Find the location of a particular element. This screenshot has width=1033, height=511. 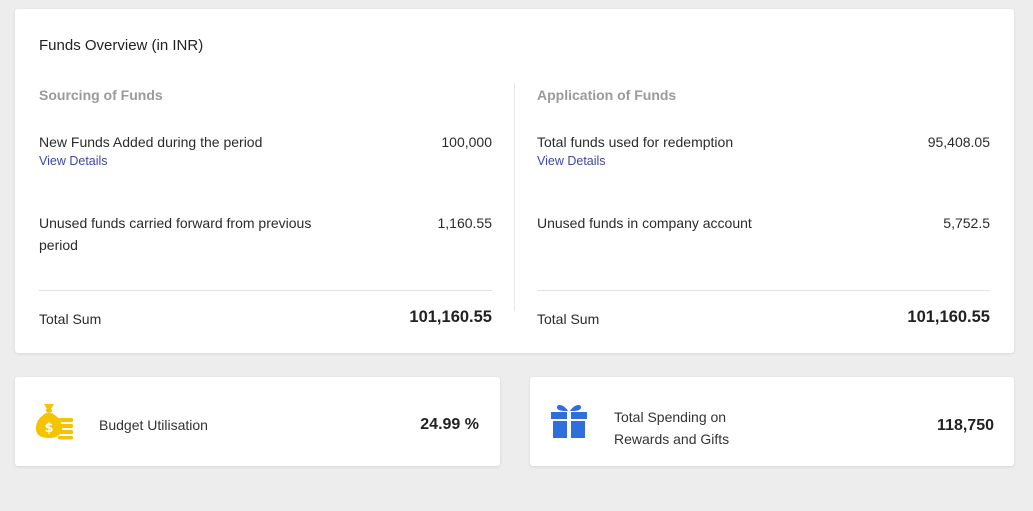

row-value: 100,000 is located at coordinates (466, 142).